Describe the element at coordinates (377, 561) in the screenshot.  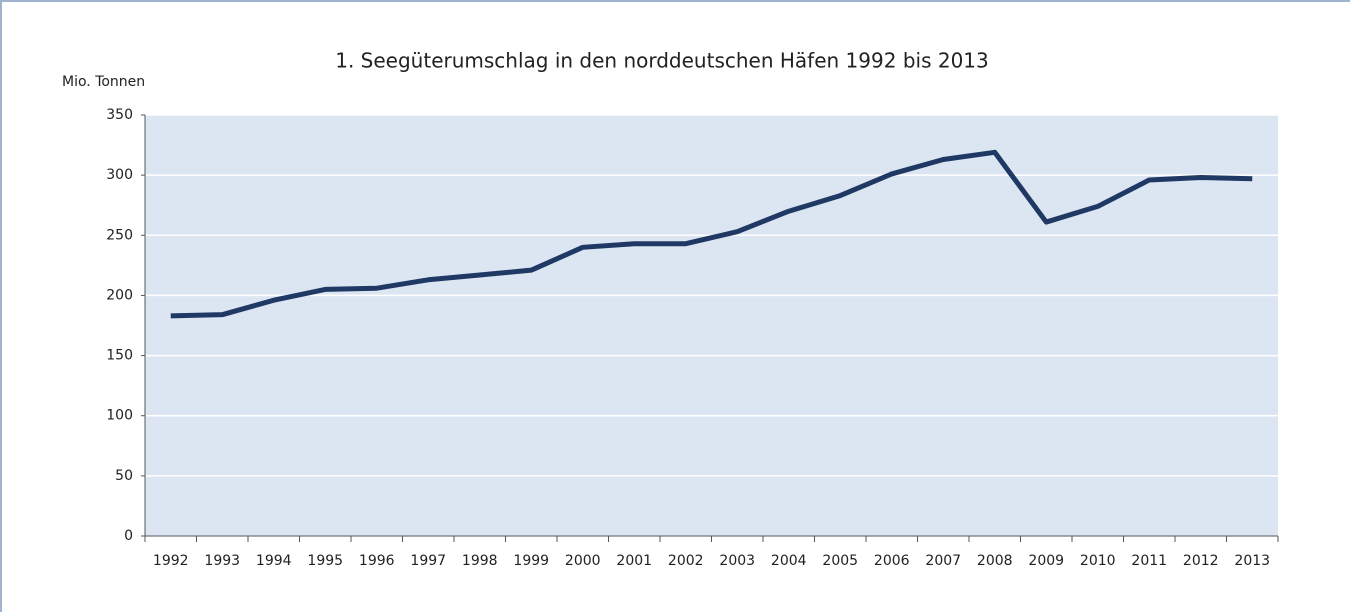
I see `x-tick-label: 1996` at that location.